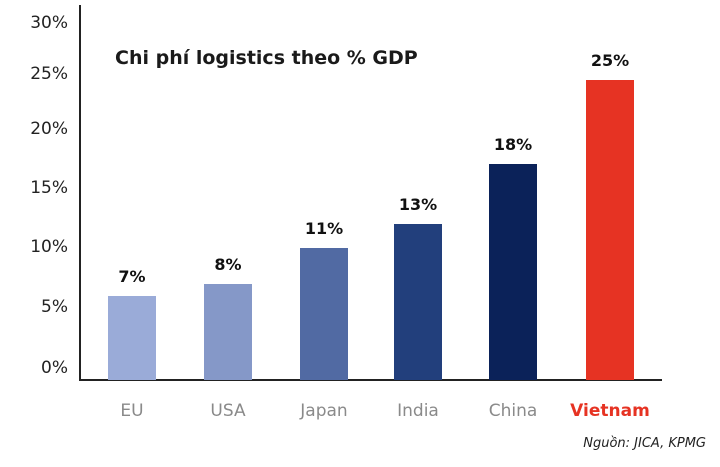 Image resolution: width=720 pixels, height=467 pixels. I want to click on x-category-label: Vietnam, so click(610, 411).